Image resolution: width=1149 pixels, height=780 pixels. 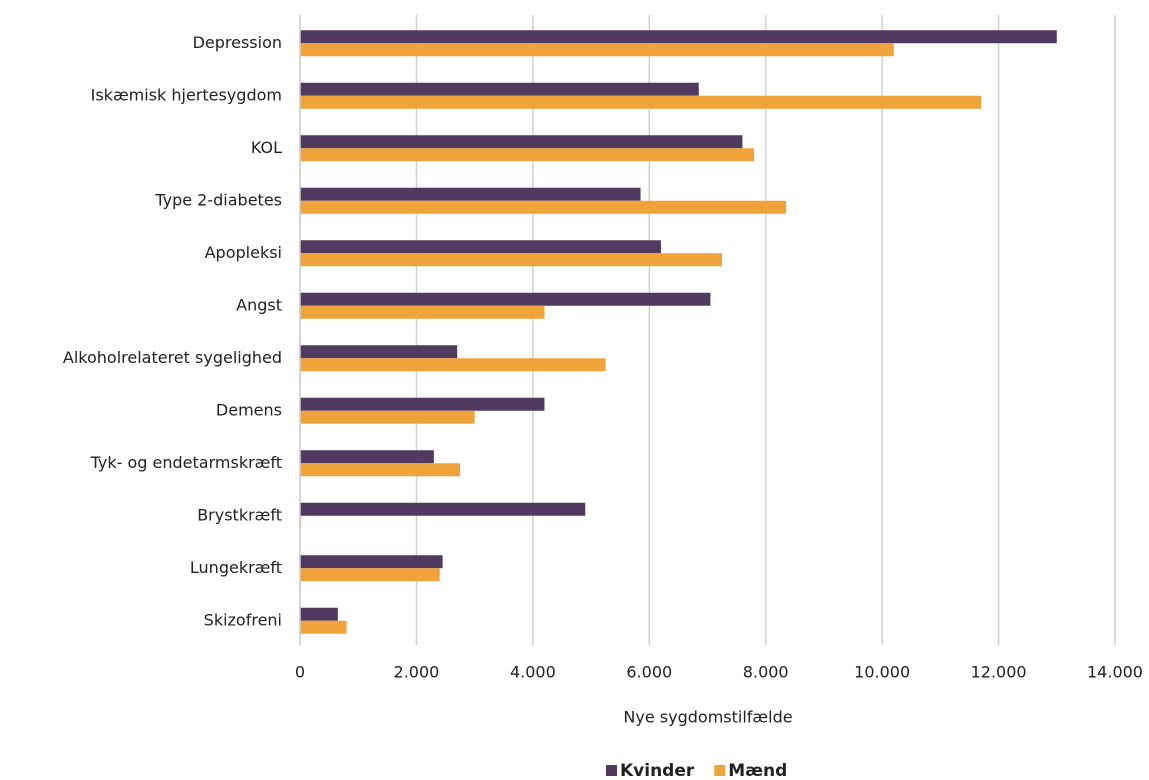 What do you see at coordinates (239, 514) in the screenshot?
I see `y-tick-label: Brystkræft` at bounding box center [239, 514].